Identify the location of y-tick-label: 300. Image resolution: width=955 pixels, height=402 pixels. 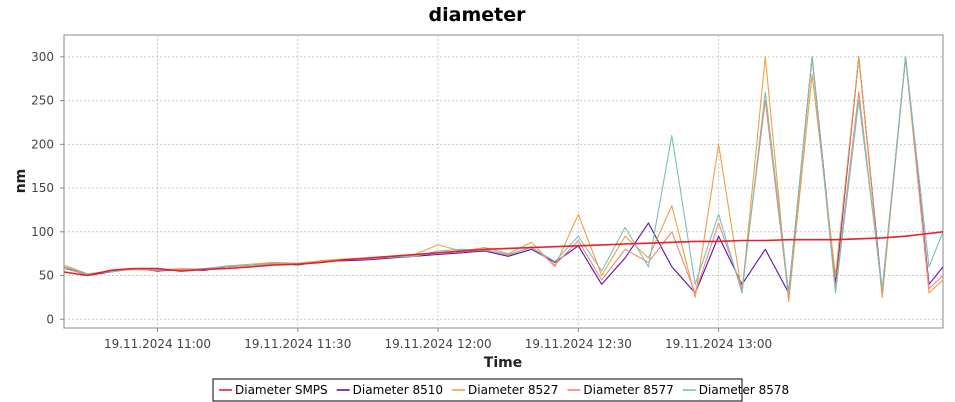
(42, 57).